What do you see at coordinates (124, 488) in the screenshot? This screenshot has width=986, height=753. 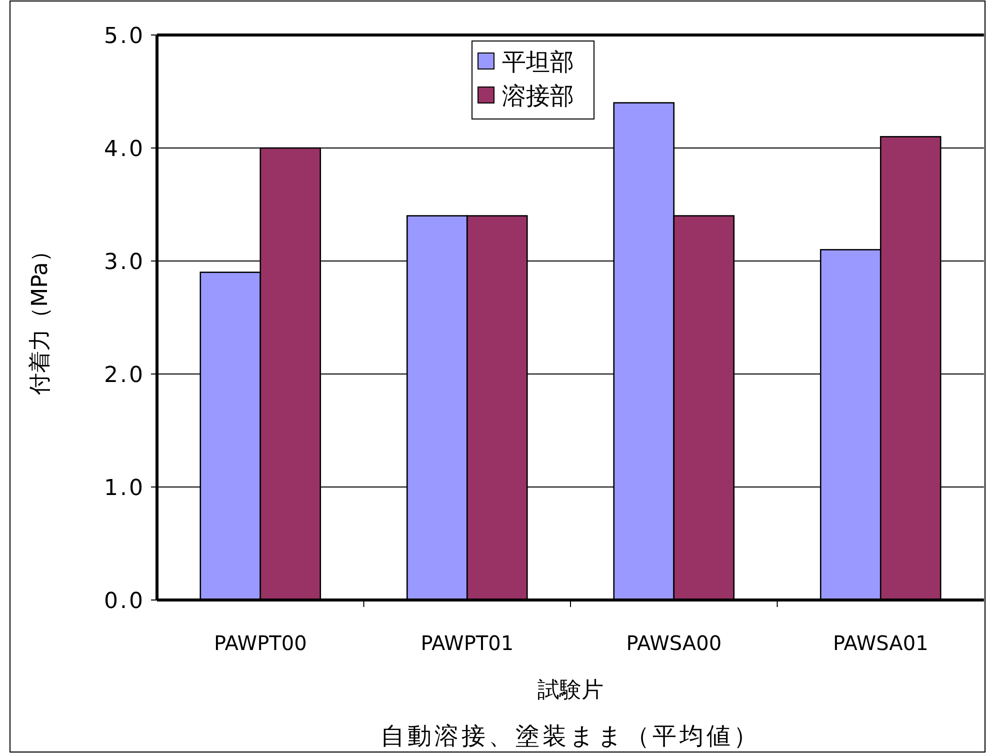 I see `y-tick-label: 1.0` at bounding box center [124, 488].